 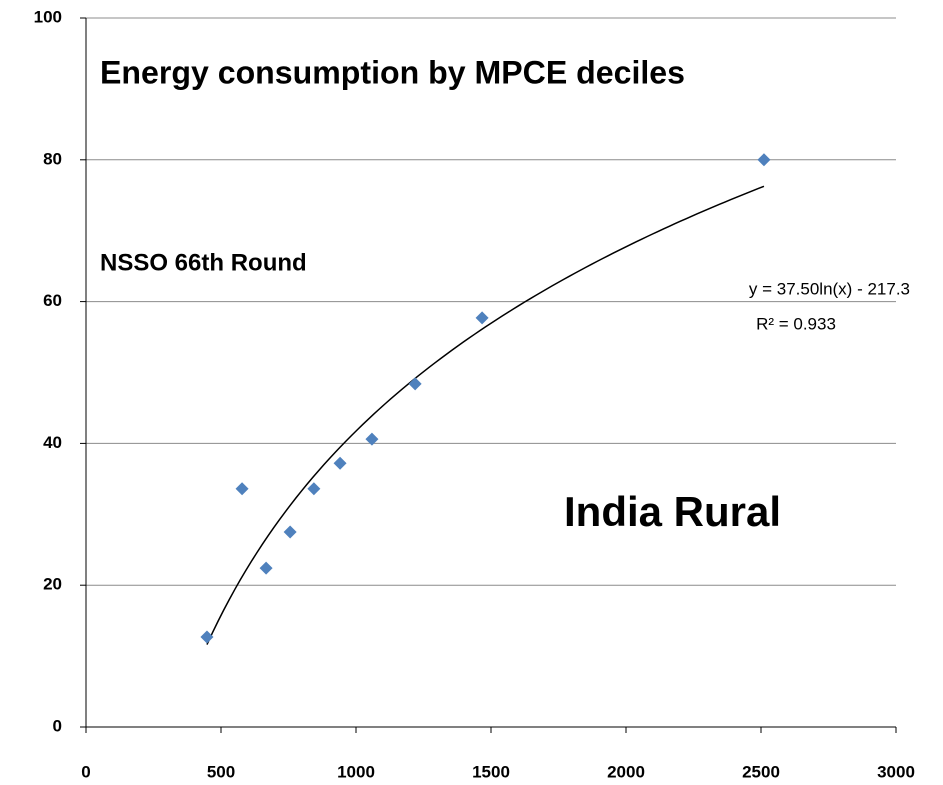 I want to click on x-tick-label: 2000, so click(x=626, y=771).